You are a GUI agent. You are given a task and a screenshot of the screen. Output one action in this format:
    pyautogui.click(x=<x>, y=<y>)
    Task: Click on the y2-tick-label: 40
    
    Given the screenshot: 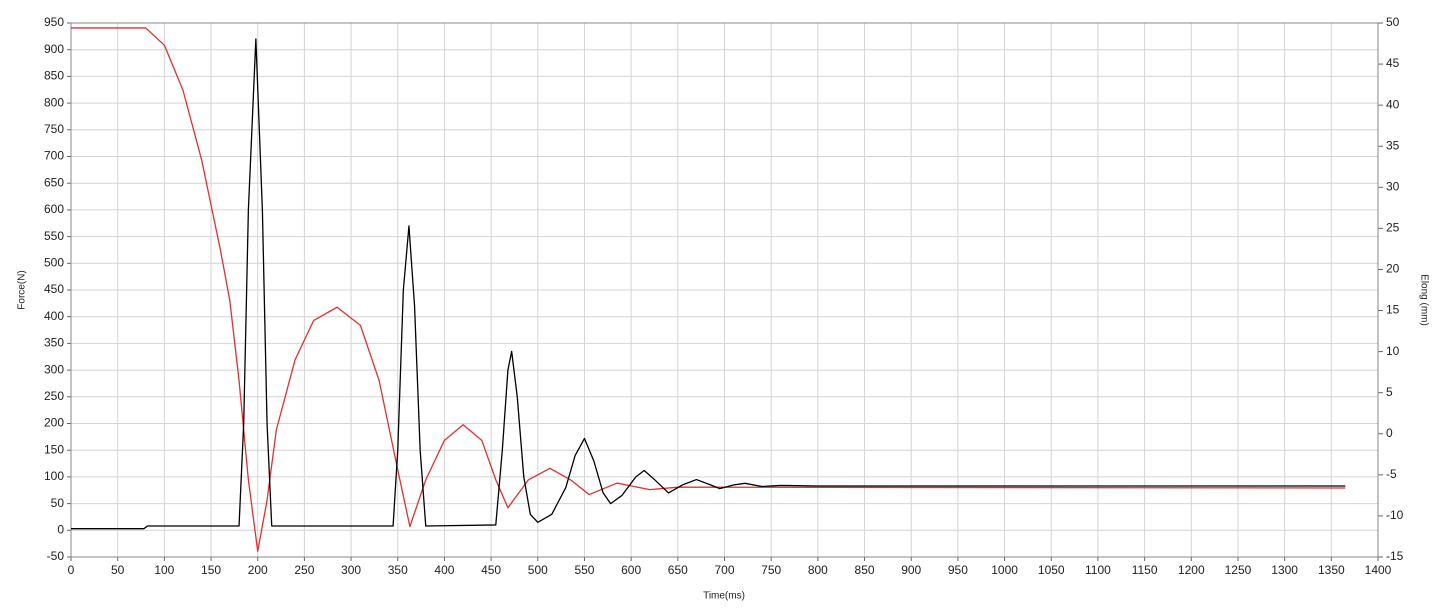 What is the action you would take?
    pyautogui.click(x=1393, y=104)
    